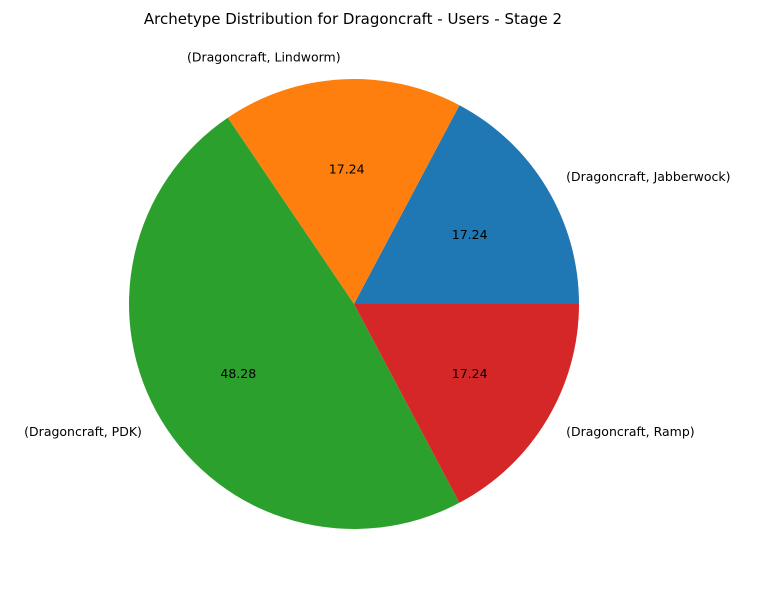 This screenshot has height=590, width=759. Describe the element at coordinates (83, 431) in the screenshot. I see `slice-category-label-2: (Dragoncraft, PDK)` at that location.